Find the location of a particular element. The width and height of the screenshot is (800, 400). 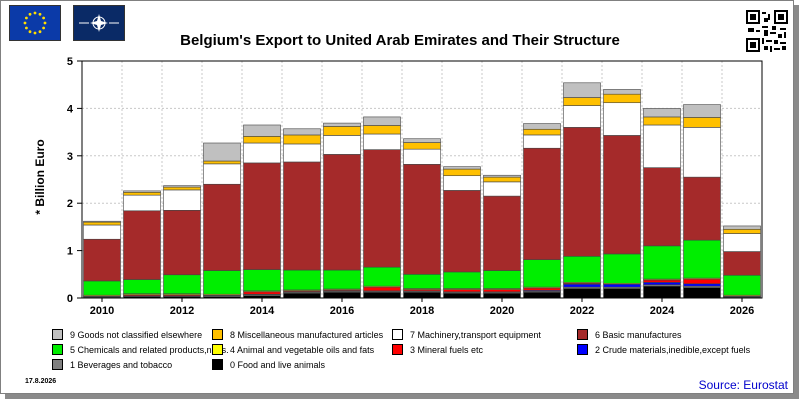

source-link: Source: Eurostat is located at coordinates (743, 385).